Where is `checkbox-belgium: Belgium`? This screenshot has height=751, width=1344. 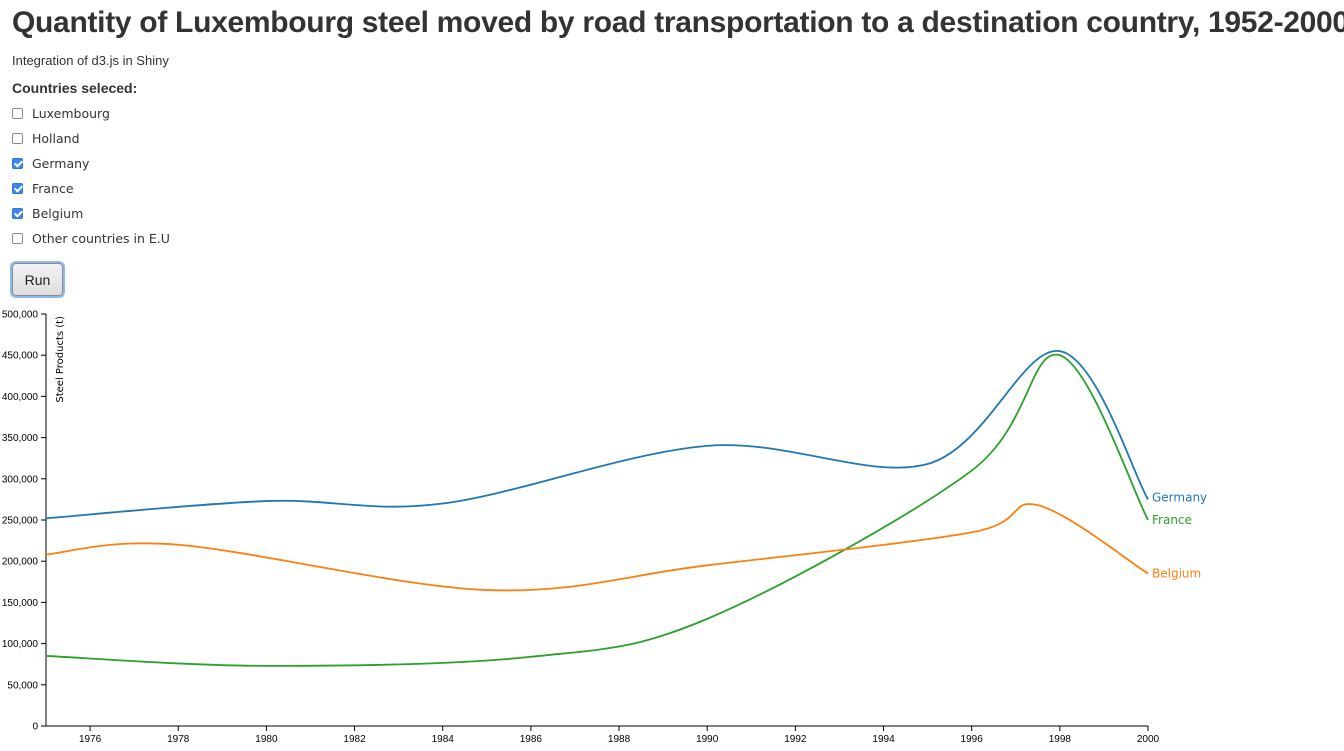
checkbox-belgium: Belgium is located at coordinates (91, 213).